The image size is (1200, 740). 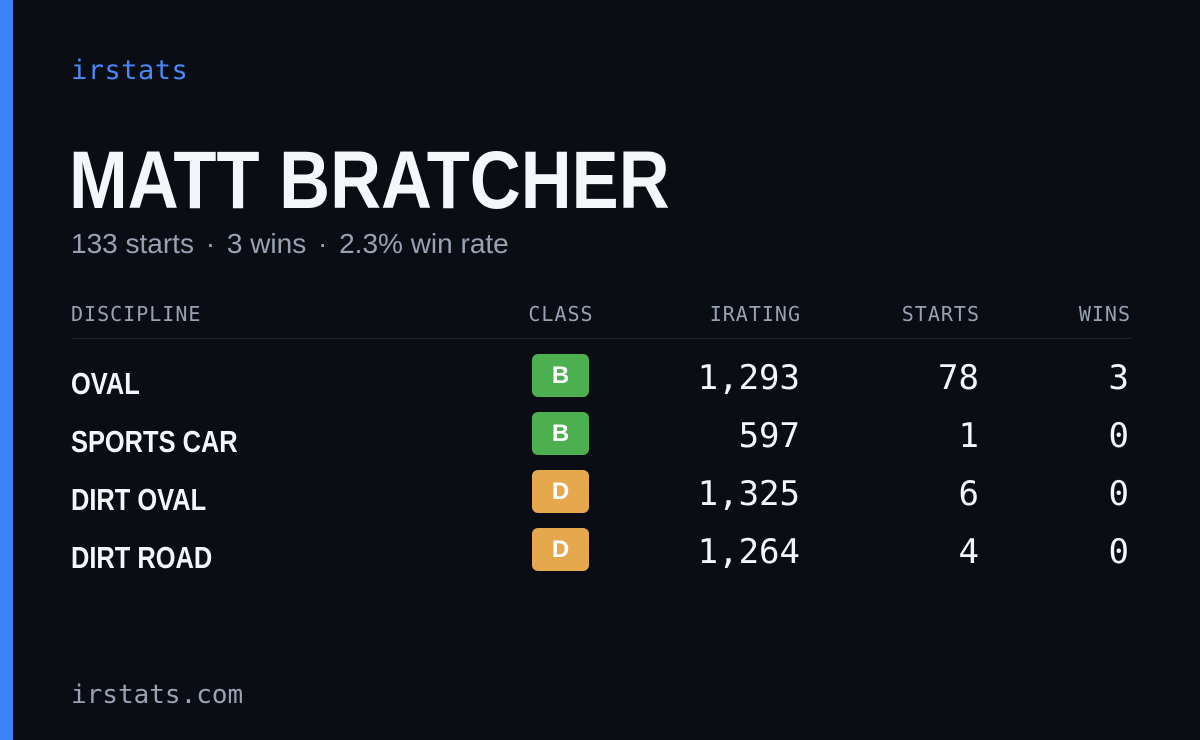 What do you see at coordinates (105, 383) in the screenshot?
I see `discipline-name: OVAL` at bounding box center [105, 383].